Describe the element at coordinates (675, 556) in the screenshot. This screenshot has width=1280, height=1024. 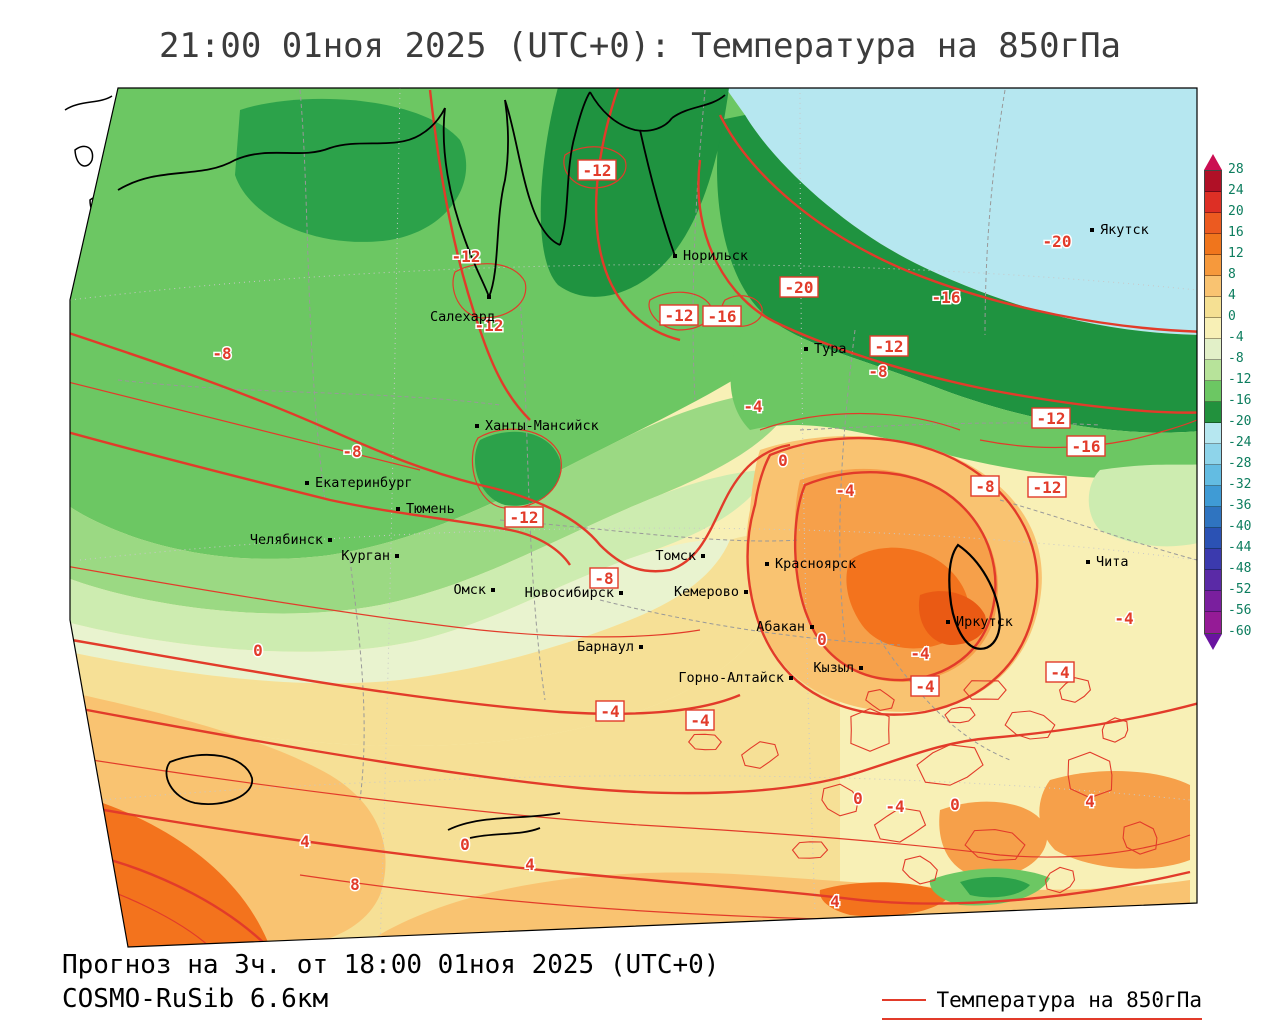
I see `city-label: Томск` at that location.